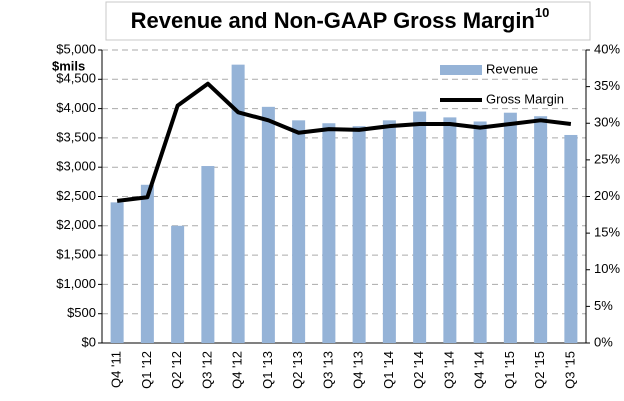  What do you see at coordinates (607, 195) in the screenshot?
I see `y2-tick-label: 20%` at bounding box center [607, 195].